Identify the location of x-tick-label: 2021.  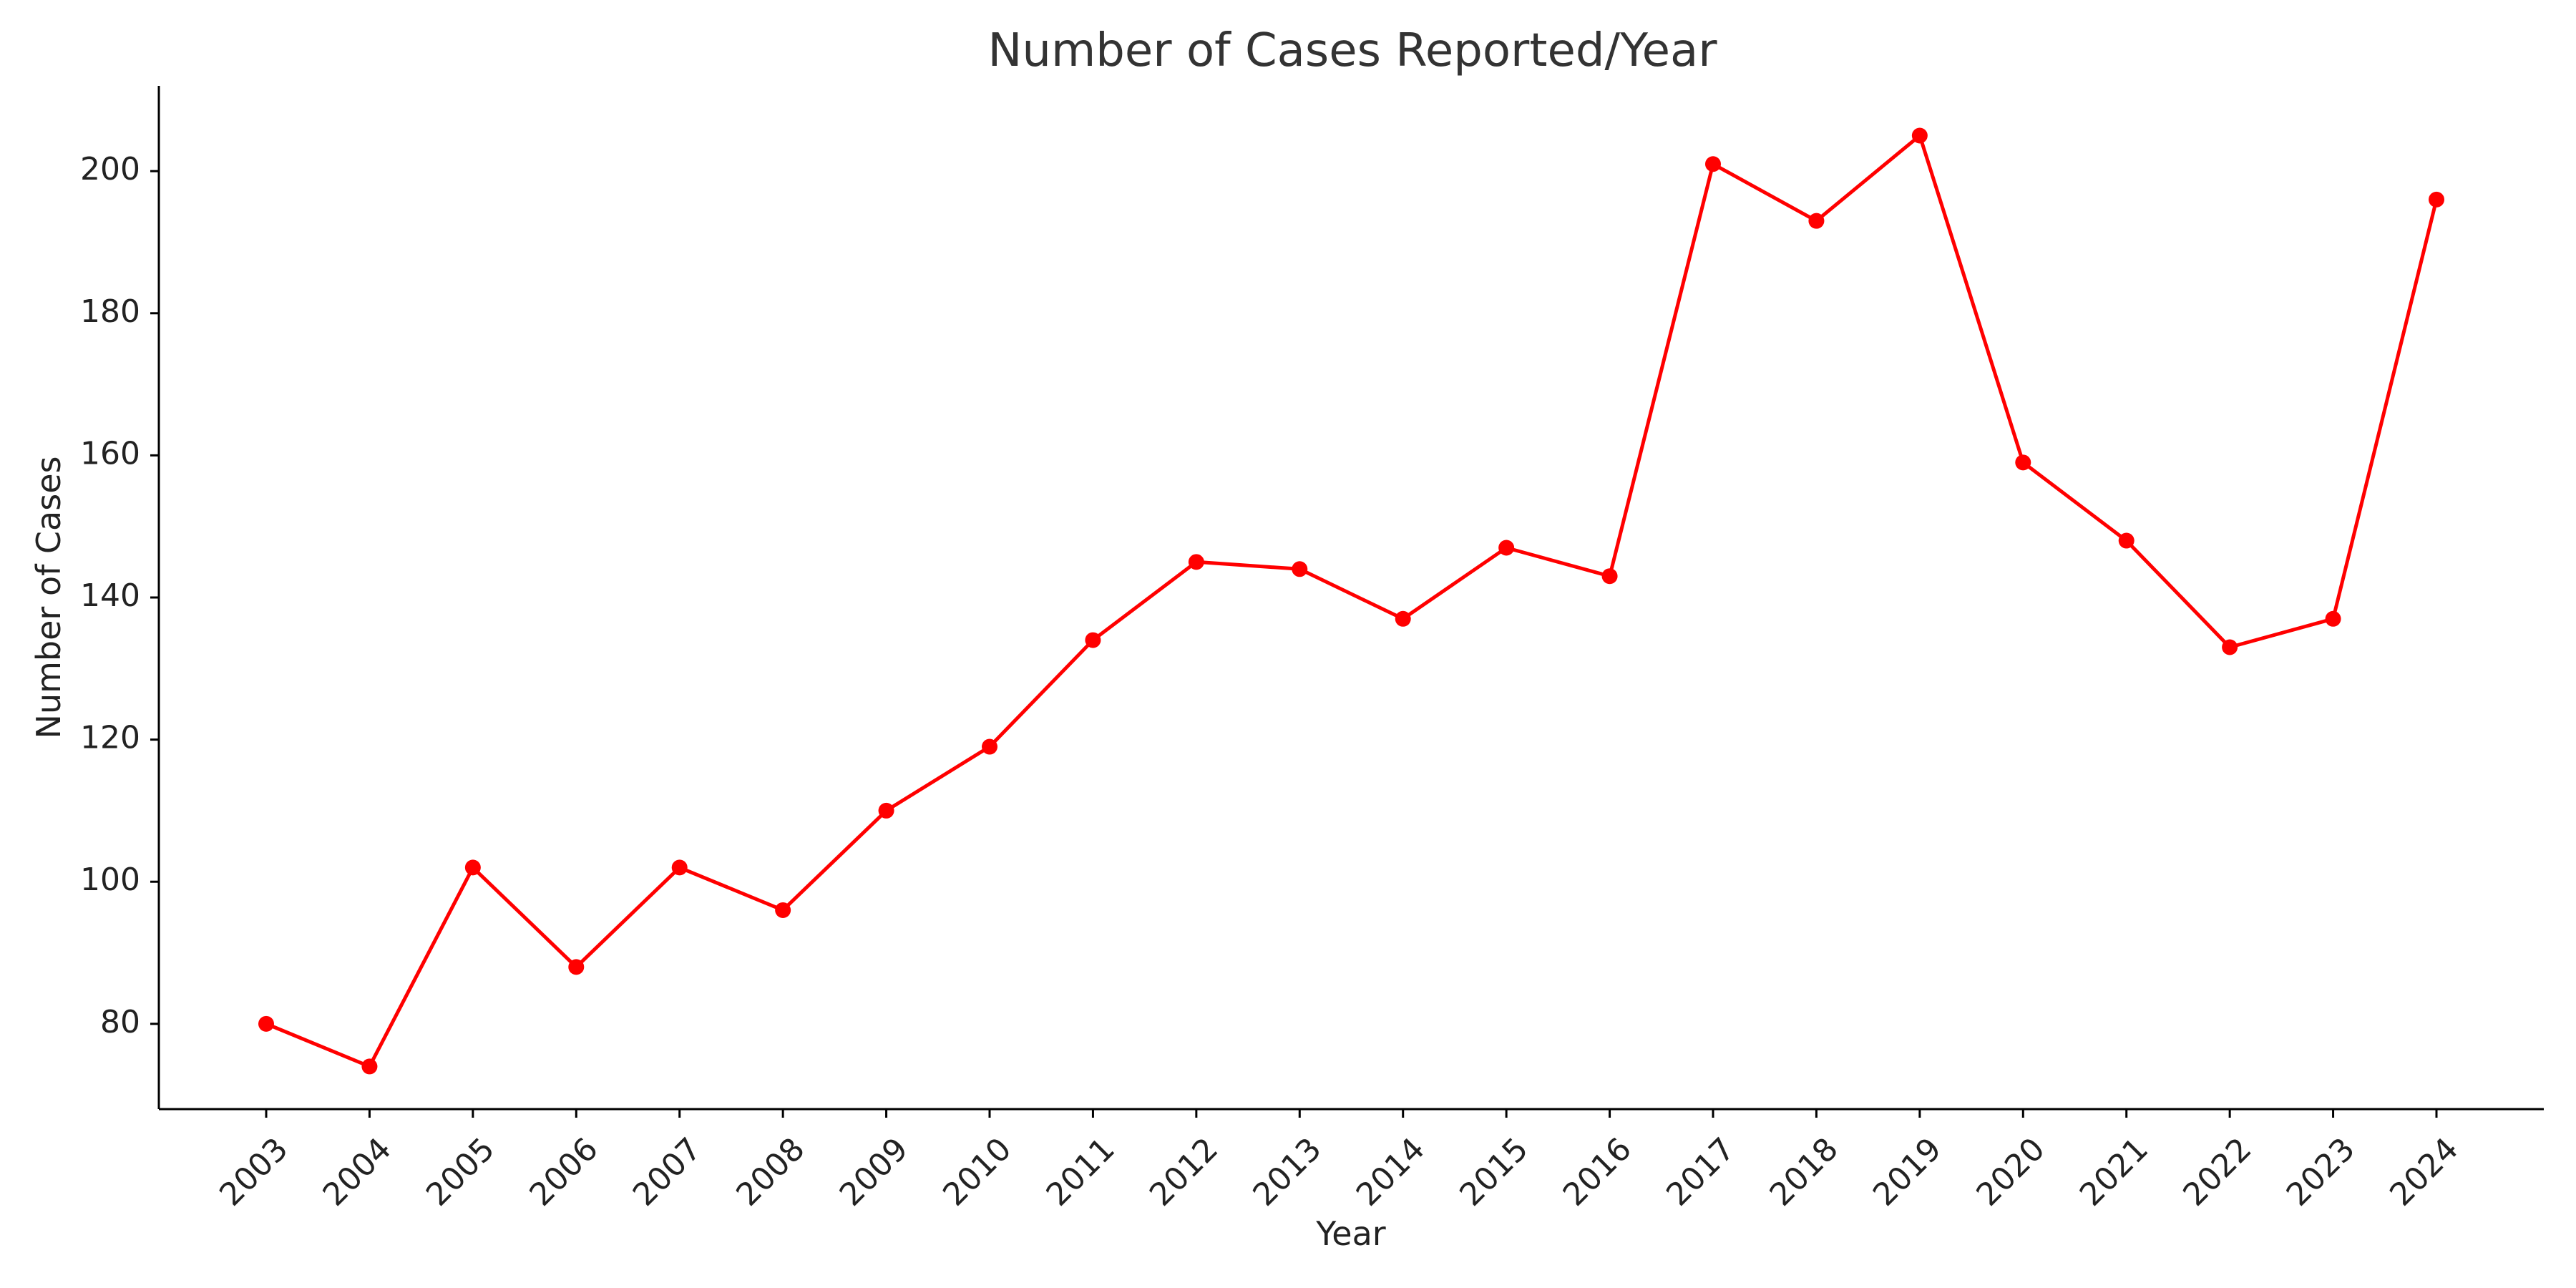
(2114, 1172).